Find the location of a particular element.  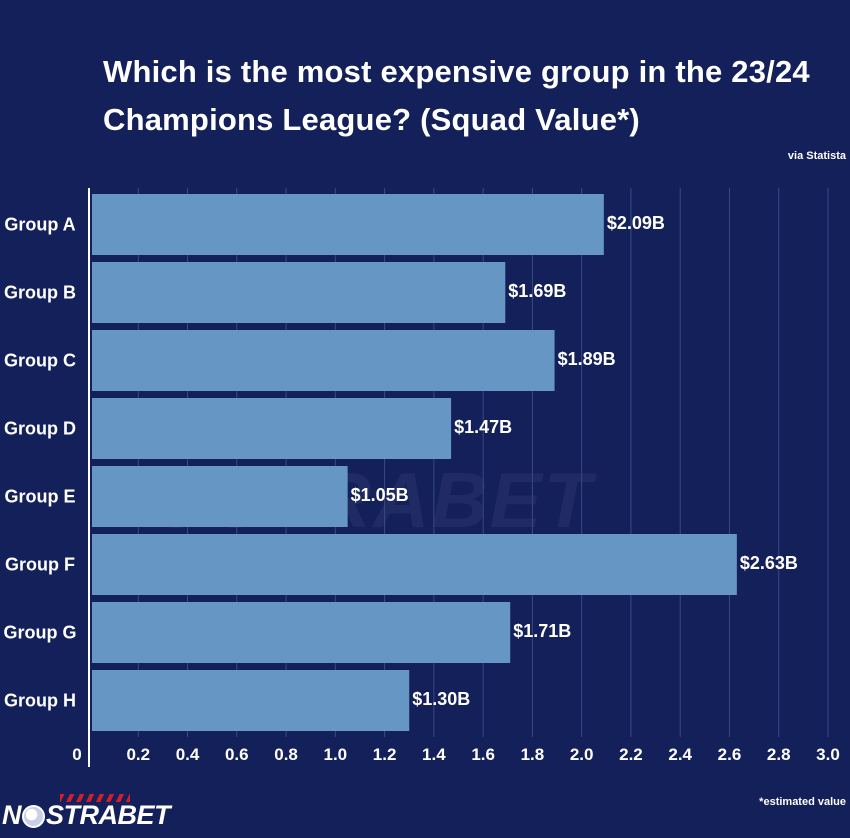

x-tick-label: 1.6 is located at coordinates (483, 754).